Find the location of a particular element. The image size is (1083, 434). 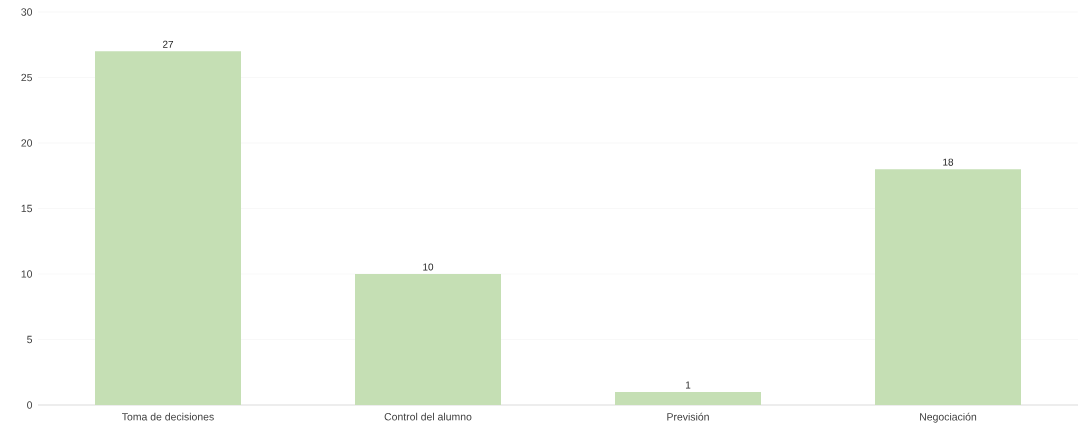

data-label: 27 is located at coordinates (168, 44).